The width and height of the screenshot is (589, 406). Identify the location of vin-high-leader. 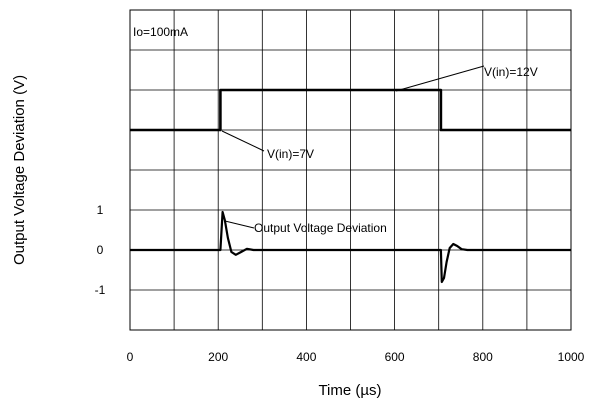
(440, 78).